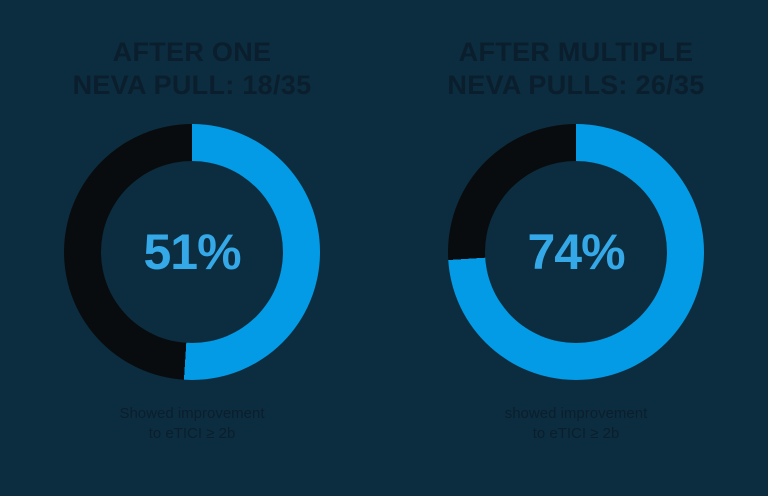  I want to click on donut-hole-after-one-pull: 51%, so click(192, 251).